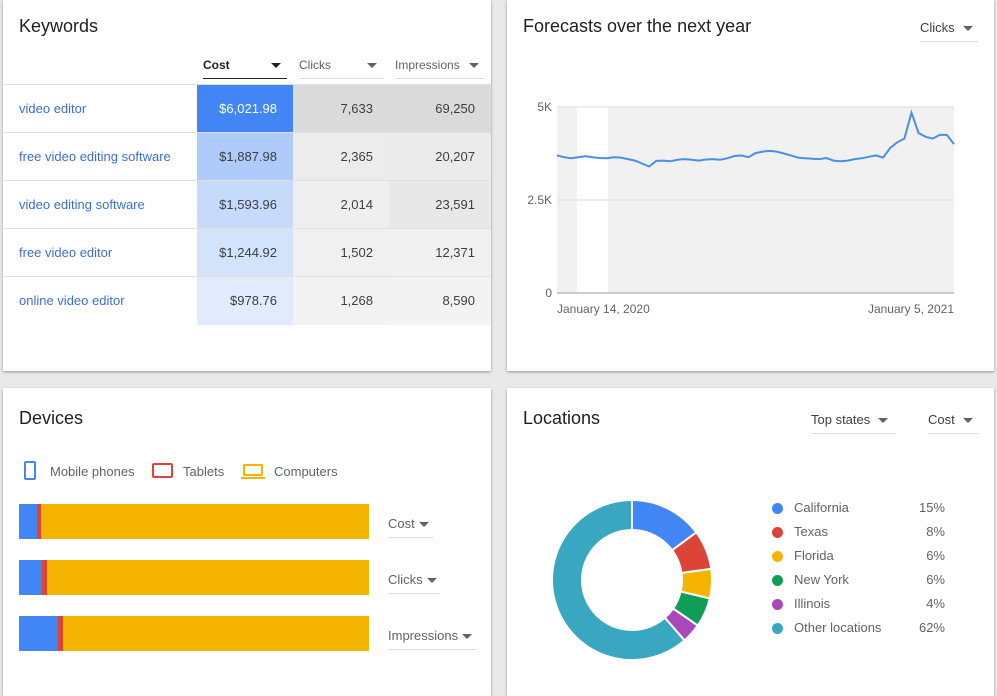 The image size is (997, 696). What do you see at coordinates (603, 309) in the screenshot?
I see `x-tick-label: January 14, 2020` at bounding box center [603, 309].